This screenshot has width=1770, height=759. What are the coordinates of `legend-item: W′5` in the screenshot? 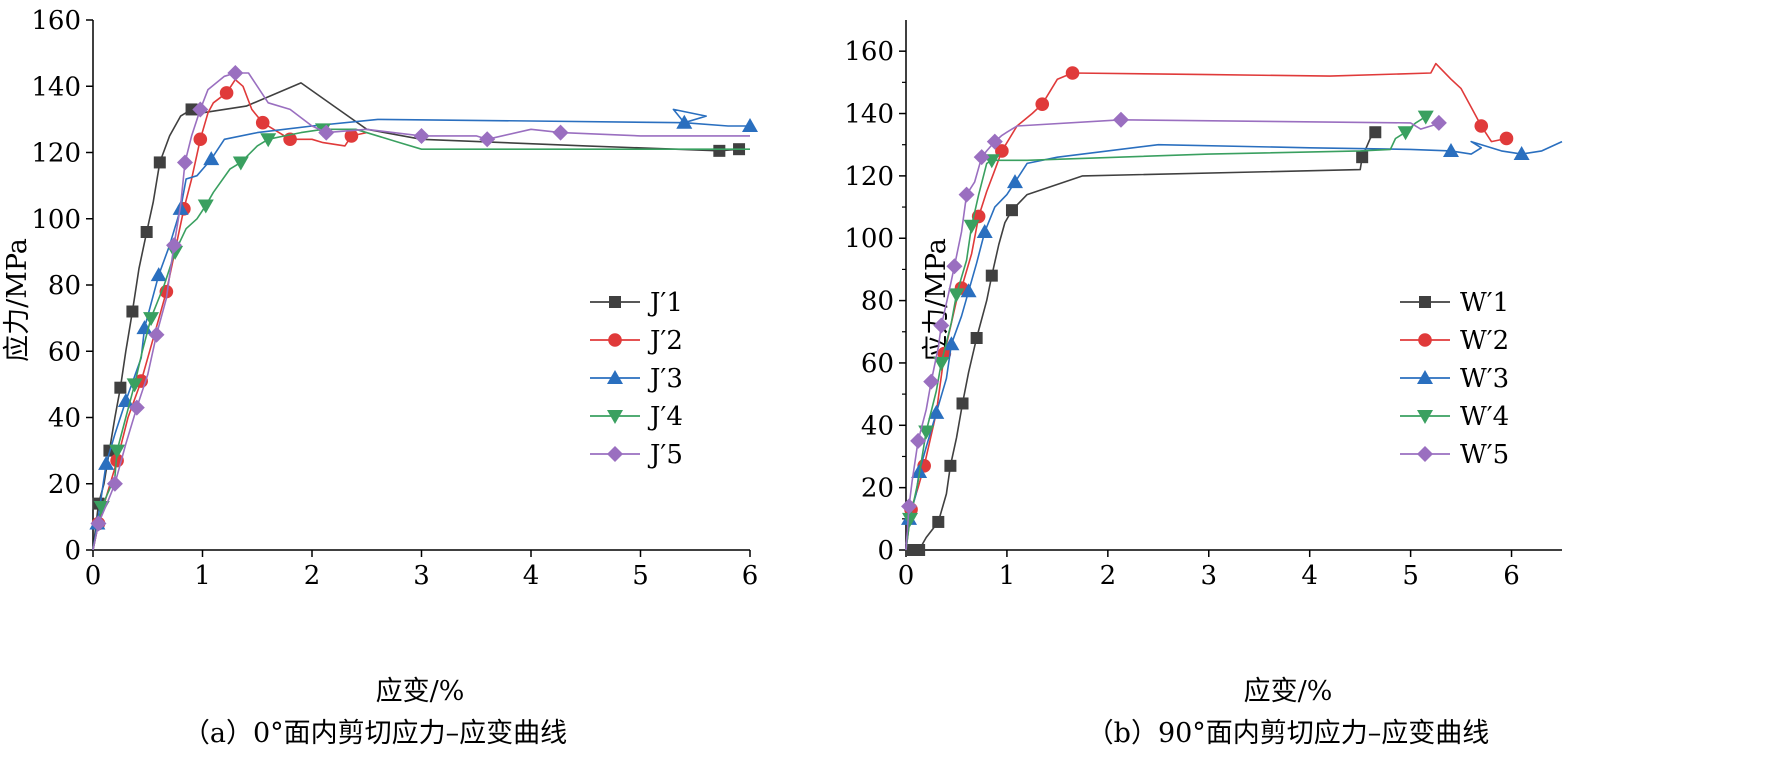 It's located at (1454, 455).